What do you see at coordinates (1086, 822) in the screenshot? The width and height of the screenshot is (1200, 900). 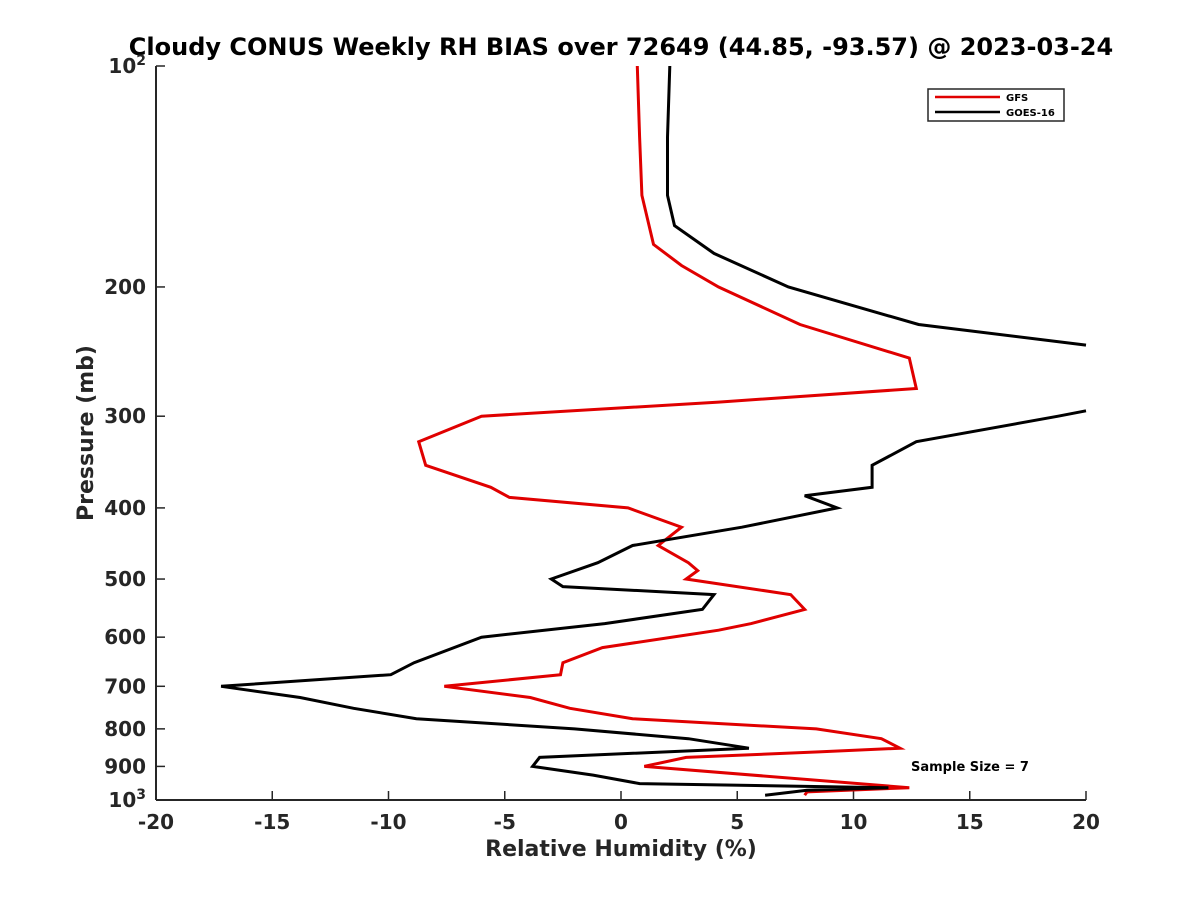 I see `x-tick-label: 20` at bounding box center [1086, 822].